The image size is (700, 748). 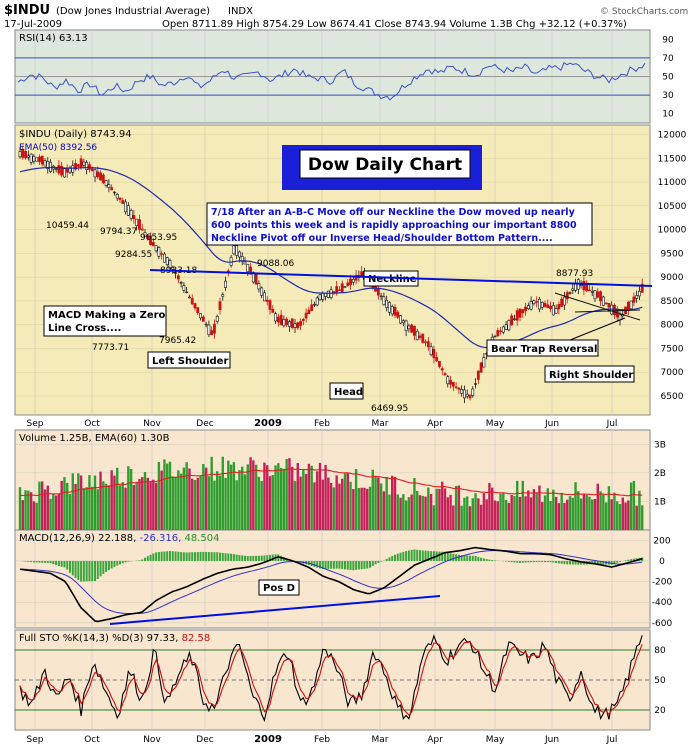 I want to click on x-tick-label: Oct, so click(x=92, y=424).